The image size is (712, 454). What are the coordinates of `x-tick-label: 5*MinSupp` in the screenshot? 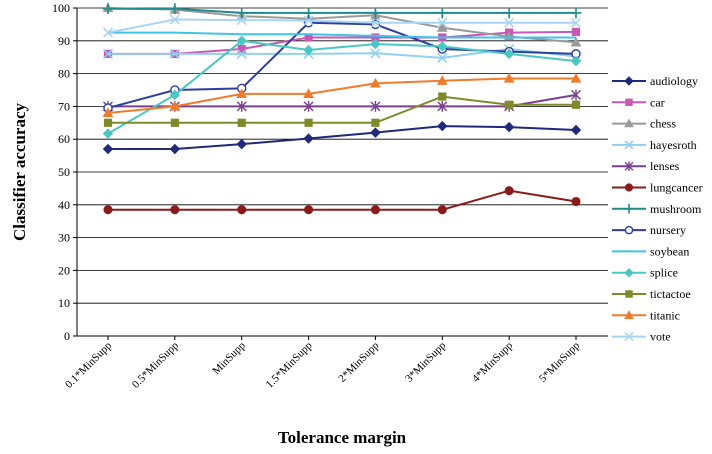 It's located at (560, 362).